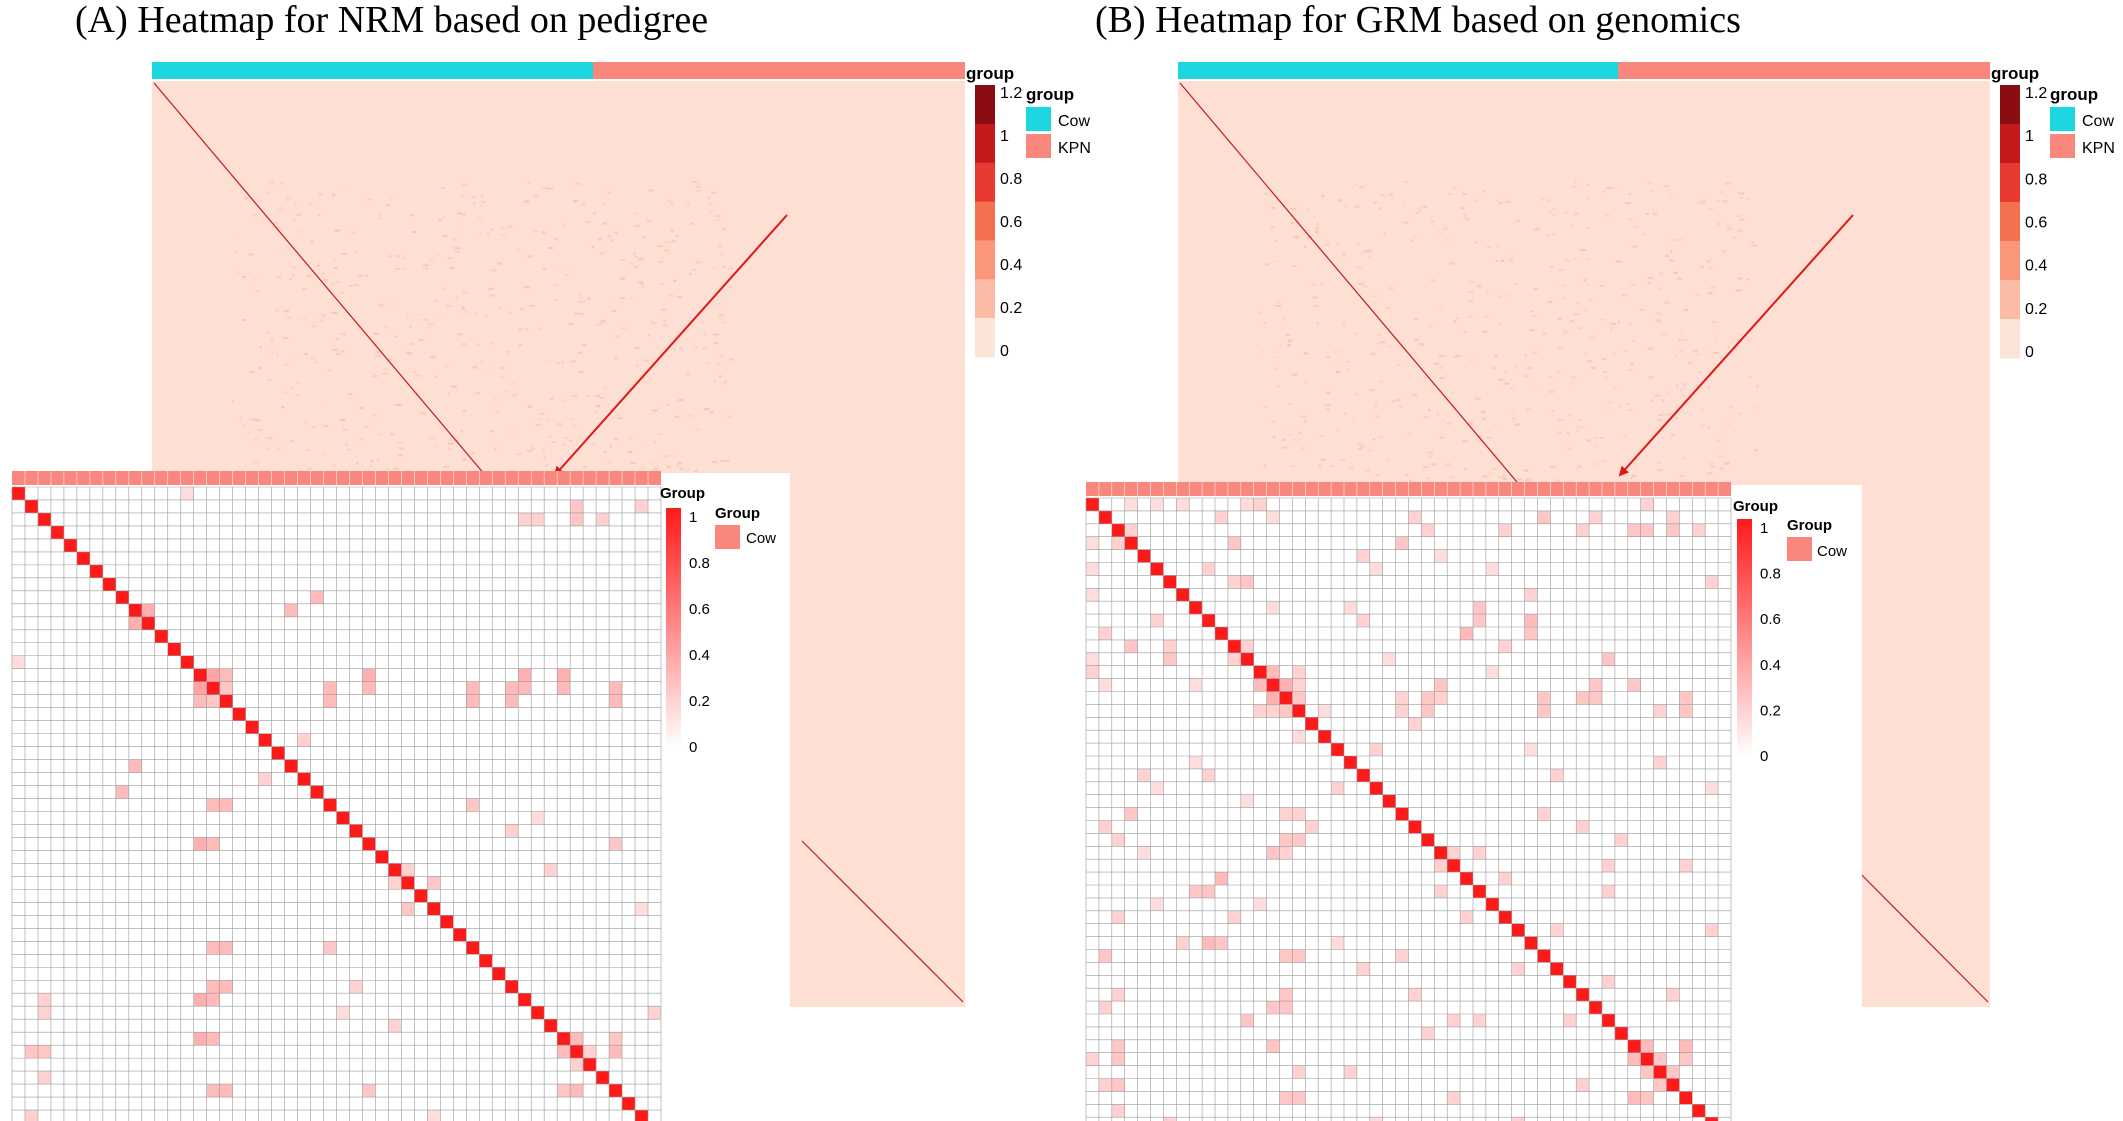  Describe the element at coordinates (990, 73) in the screenshot. I see `annotation-title: group` at that location.